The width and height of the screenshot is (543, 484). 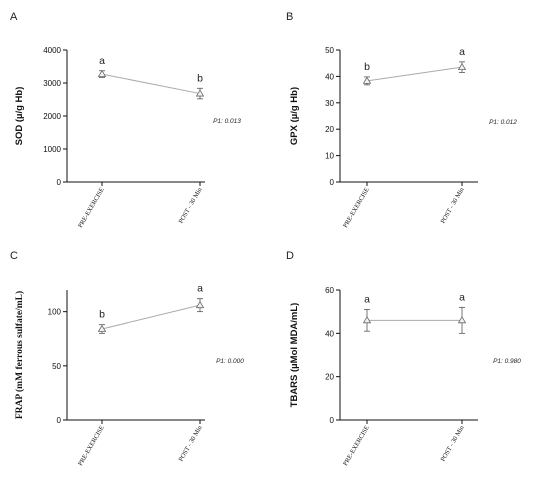 What do you see at coordinates (289, 17) in the screenshot?
I see `panel-letter: B` at bounding box center [289, 17].